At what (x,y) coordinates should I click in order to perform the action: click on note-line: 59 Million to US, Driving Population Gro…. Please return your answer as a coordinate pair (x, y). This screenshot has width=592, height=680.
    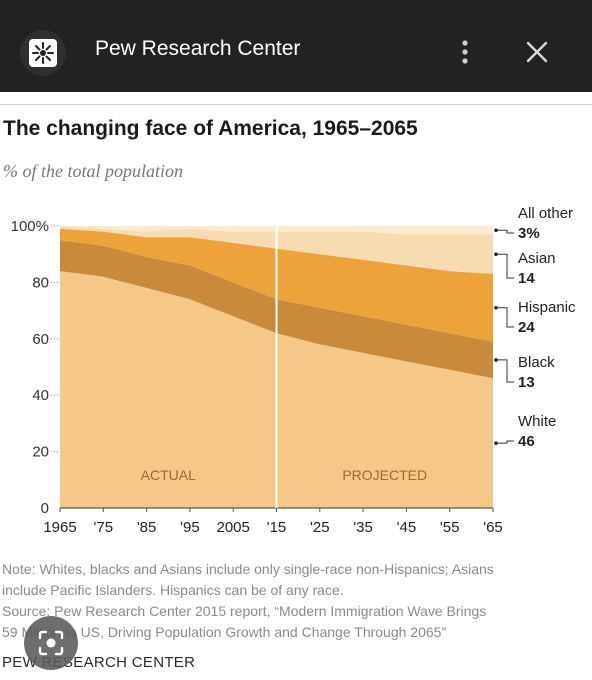
    Looking at the image, I should click on (224, 632).